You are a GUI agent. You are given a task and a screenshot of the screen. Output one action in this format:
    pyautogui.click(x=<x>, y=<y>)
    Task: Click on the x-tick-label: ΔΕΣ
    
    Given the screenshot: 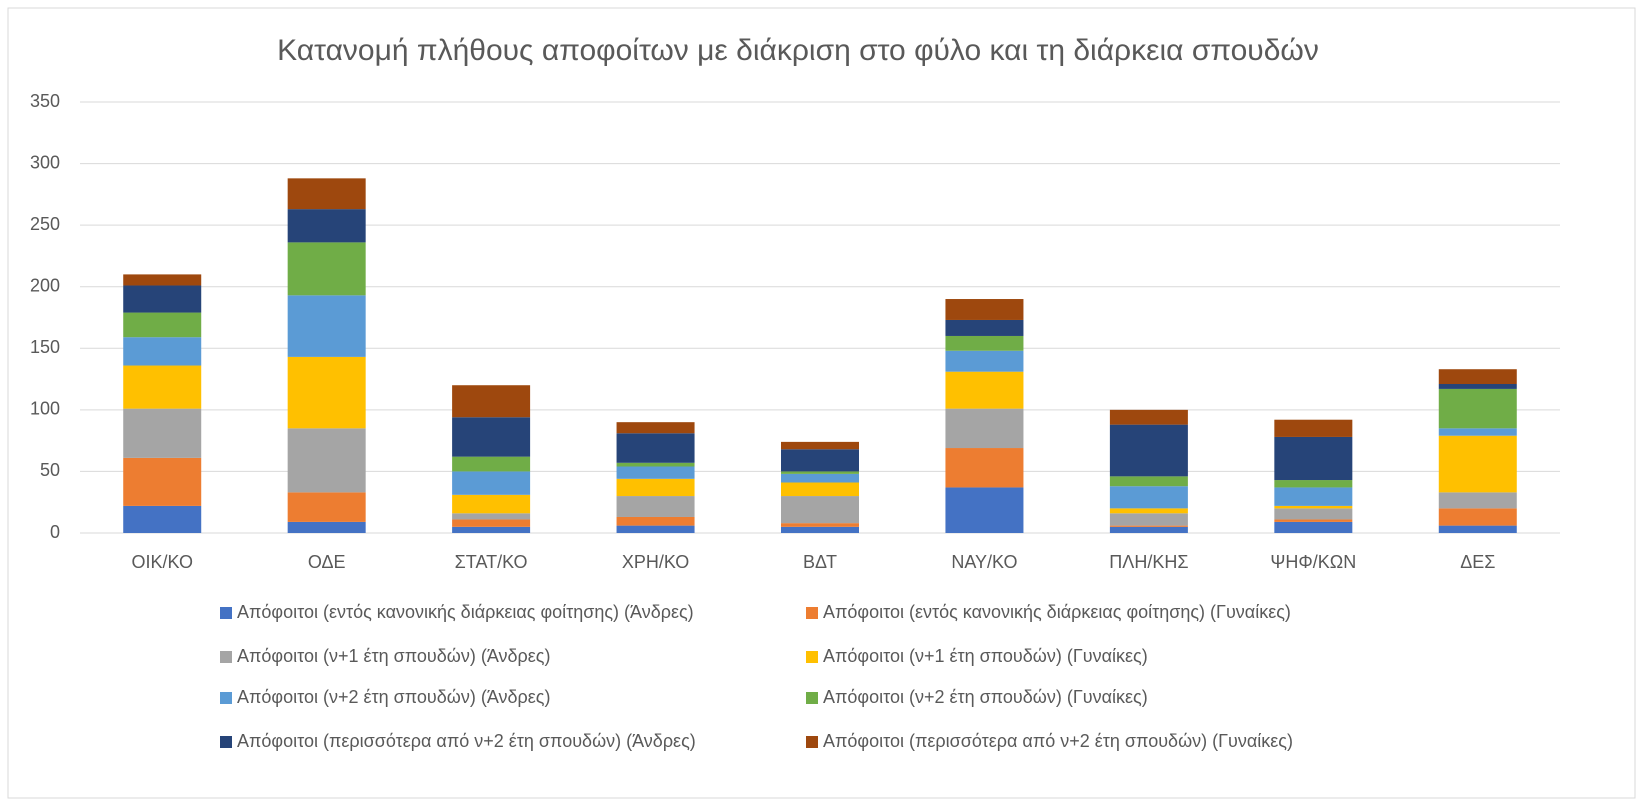 What is the action you would take?
    pyautogui.click(x=1477, y=562)
    